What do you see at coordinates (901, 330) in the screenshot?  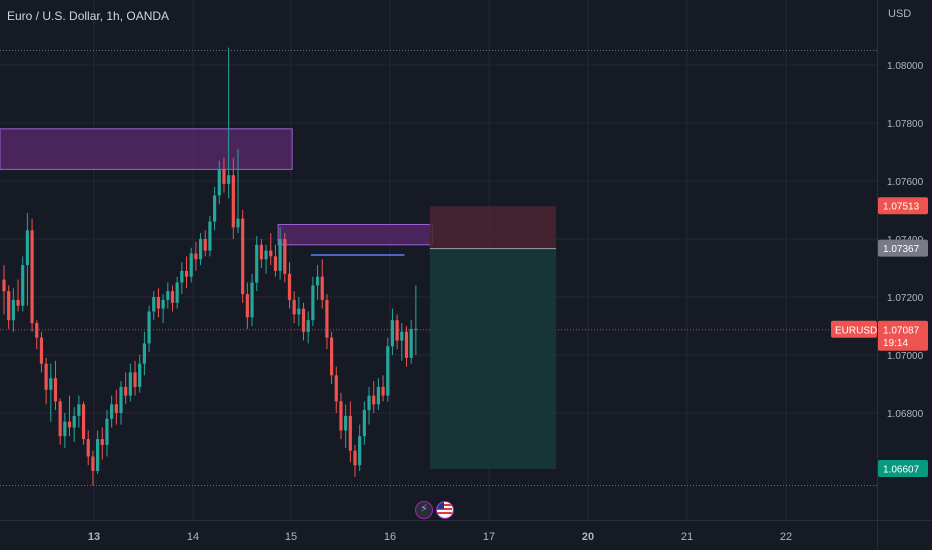 I see `current-price-tag: 1.07087` at bounding box center [901, 330].